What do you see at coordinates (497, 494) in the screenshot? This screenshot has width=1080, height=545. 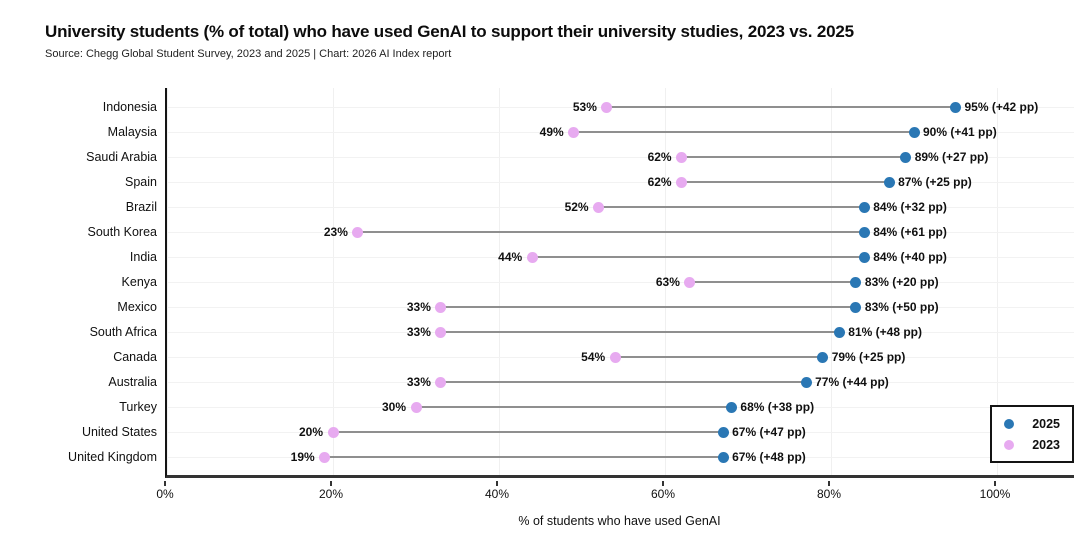 I see `x-axis-tick-label: 40%` at bounding box center [497, 494].